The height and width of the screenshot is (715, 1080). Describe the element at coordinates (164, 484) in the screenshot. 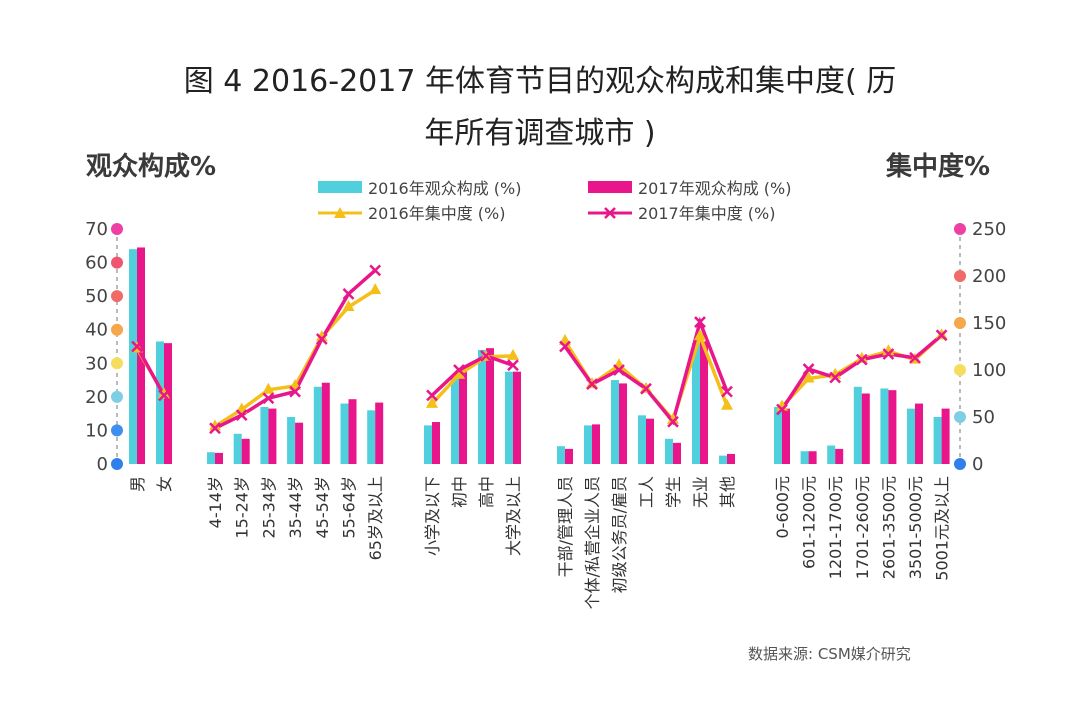

I see `category-label: 女` at that location.